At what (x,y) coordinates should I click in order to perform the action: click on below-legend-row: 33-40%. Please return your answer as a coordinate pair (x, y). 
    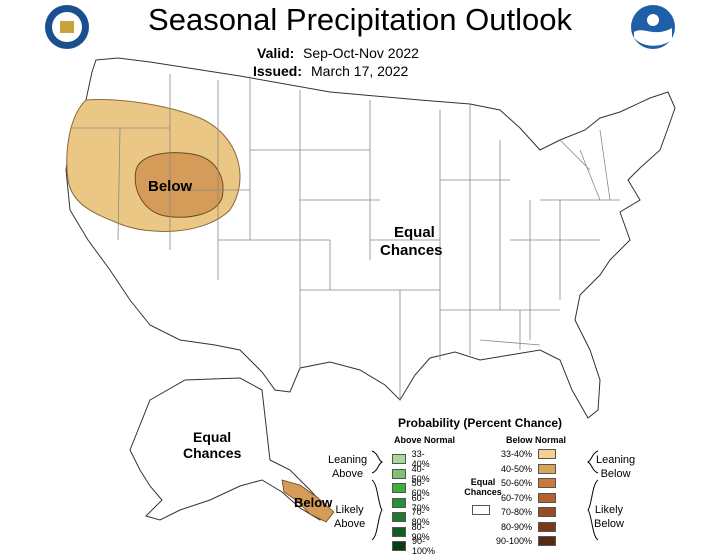
    Looking at the image, I should click on (524, 454).